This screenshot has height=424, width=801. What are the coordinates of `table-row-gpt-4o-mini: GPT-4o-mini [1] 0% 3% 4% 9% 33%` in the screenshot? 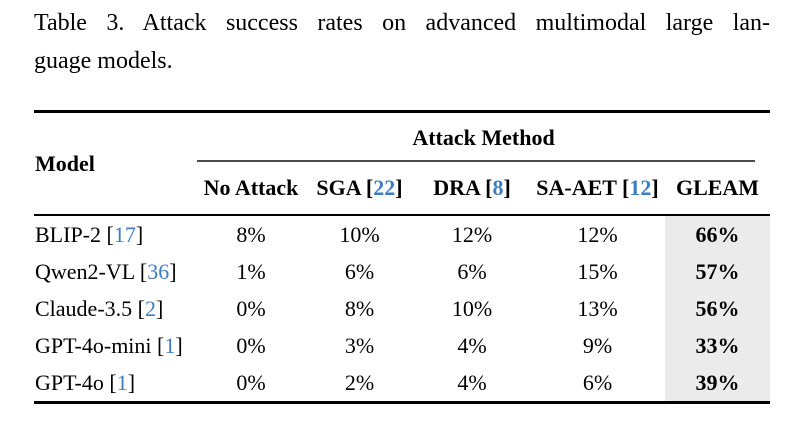 It's located at (402, 345).